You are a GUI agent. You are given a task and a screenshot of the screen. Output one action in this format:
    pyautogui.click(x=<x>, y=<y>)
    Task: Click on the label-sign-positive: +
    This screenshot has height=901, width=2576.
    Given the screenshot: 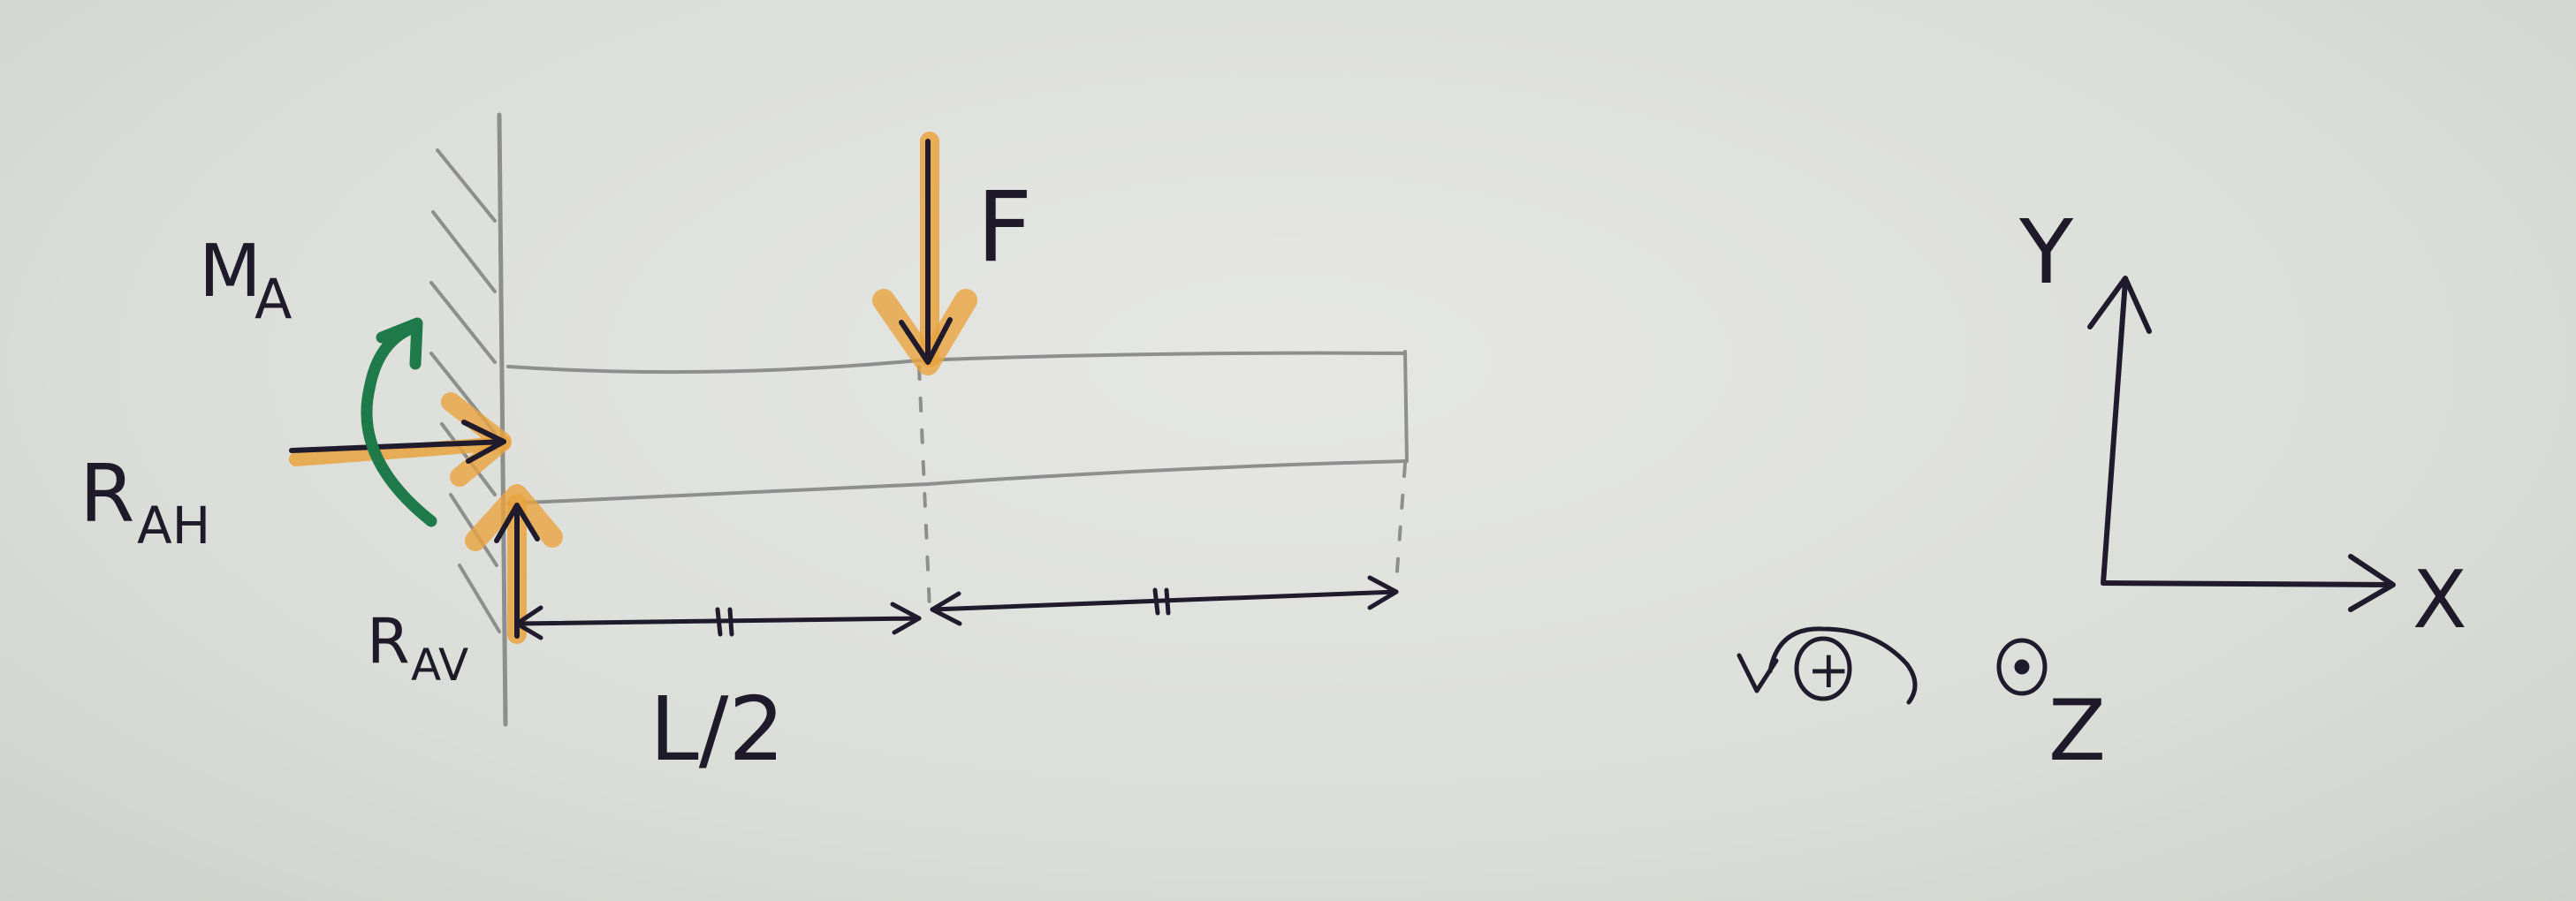 What is the action you would take?
    pyautogui.click(x=1828, y=670)
    